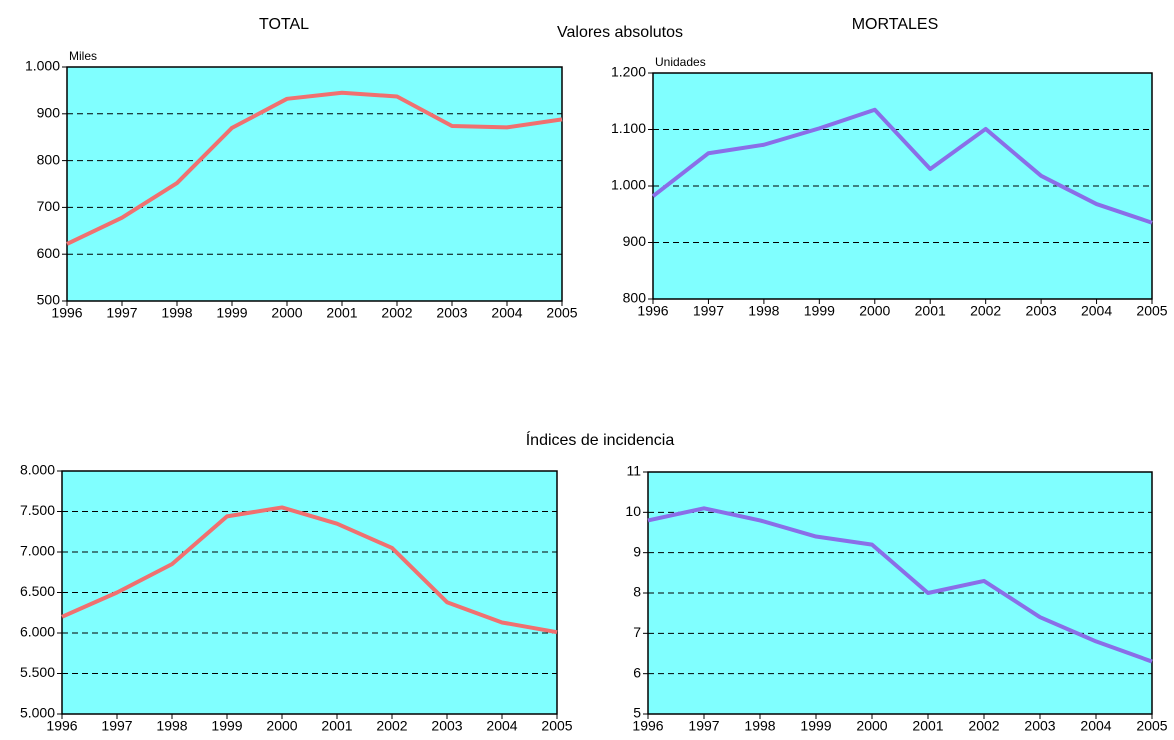 The image size is (1174, 740). What do you see at coordinates (633, 511) in the screenshot?
I see `y-tick-label: 10` at bounding box center [633, 511].